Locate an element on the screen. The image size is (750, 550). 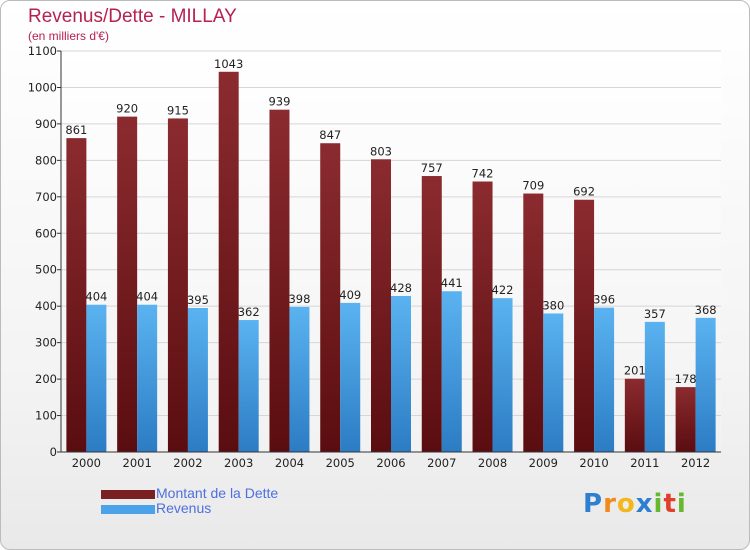
data-label: 368 is located at coordinates (706, 310).